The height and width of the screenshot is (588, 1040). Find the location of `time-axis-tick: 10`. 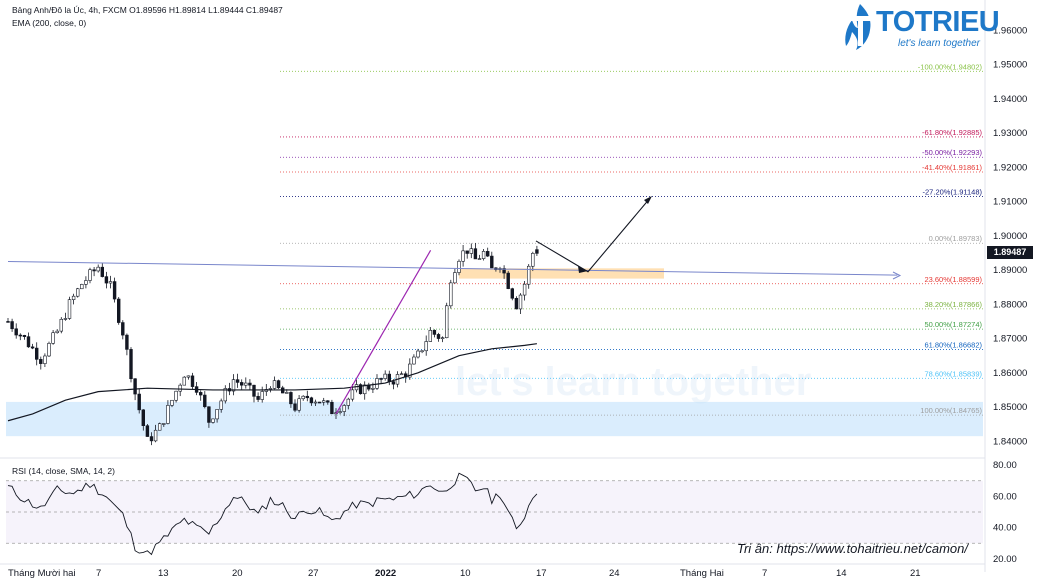

time-axis-tick: 10 is located at coordinates (465, 573).